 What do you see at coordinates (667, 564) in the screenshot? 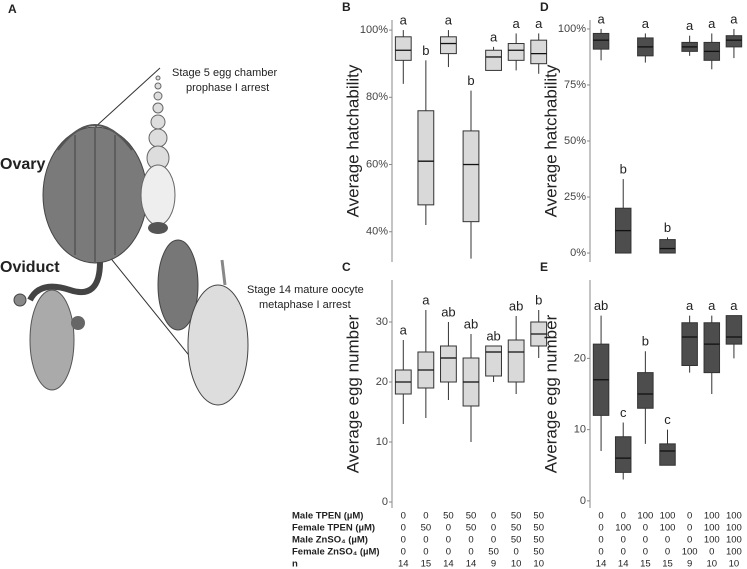
I see `table-cell: 15` at bounding box center [667, 564].